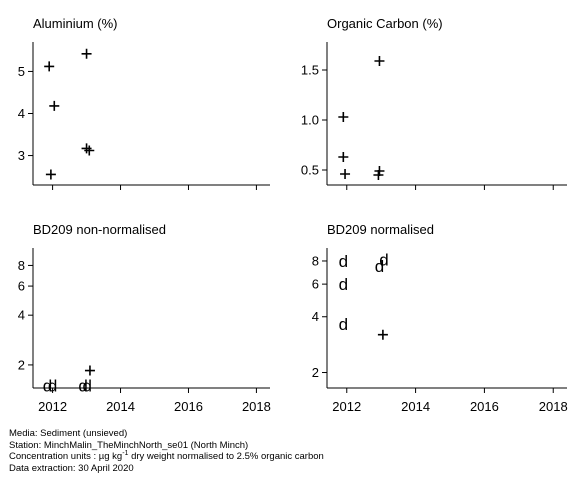  What do you see at coordinates (385, 23) in the screenshot?
I see `panel-title-organic-carbon: Organic Carbon (%)` at bounding box center [385, 23].